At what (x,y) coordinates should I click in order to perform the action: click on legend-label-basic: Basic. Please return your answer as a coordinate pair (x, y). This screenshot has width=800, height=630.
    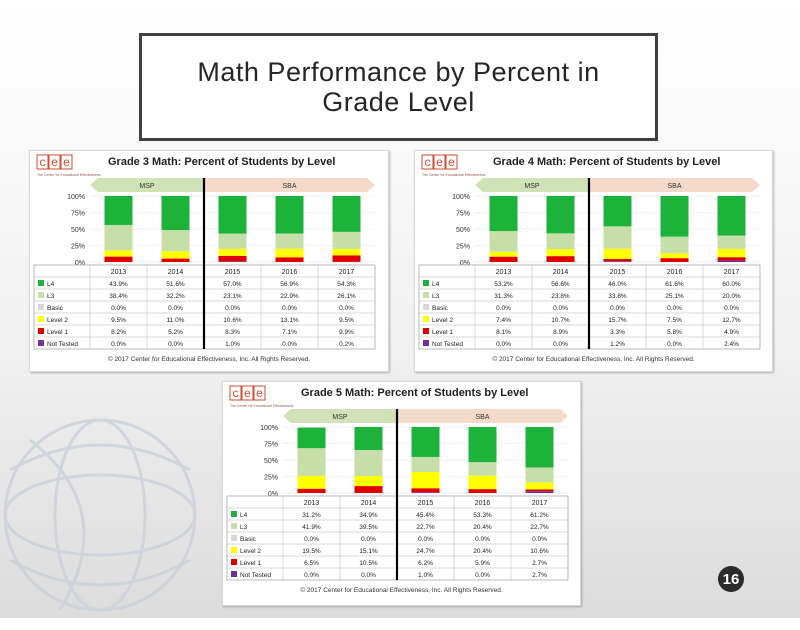
    Looking at the image, I should click on (248, 539).